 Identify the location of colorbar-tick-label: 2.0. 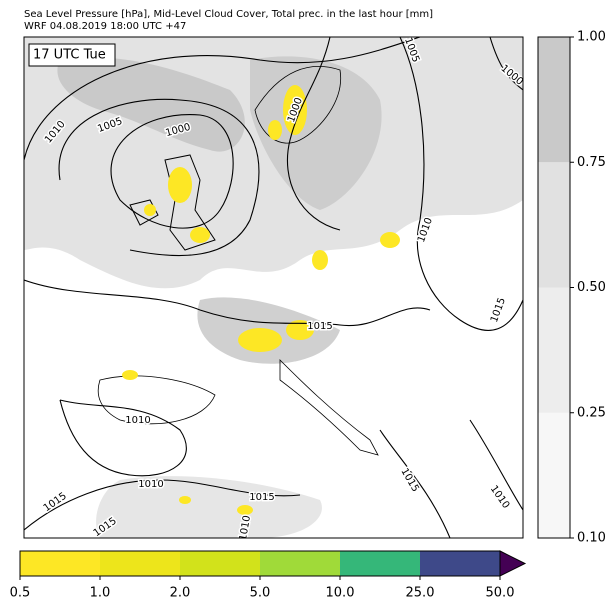
(180, 593).